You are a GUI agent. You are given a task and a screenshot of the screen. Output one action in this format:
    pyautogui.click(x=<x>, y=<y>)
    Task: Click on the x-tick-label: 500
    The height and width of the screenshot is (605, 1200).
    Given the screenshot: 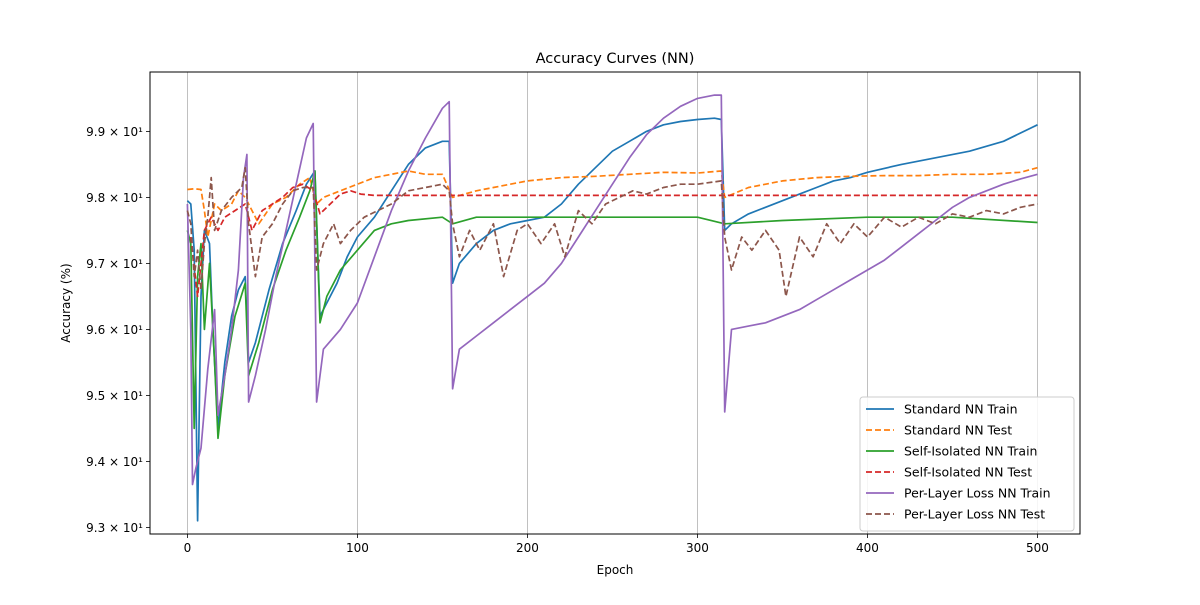 What is the action you would take?
    pyautogui.click(x=1037, y=548)
    